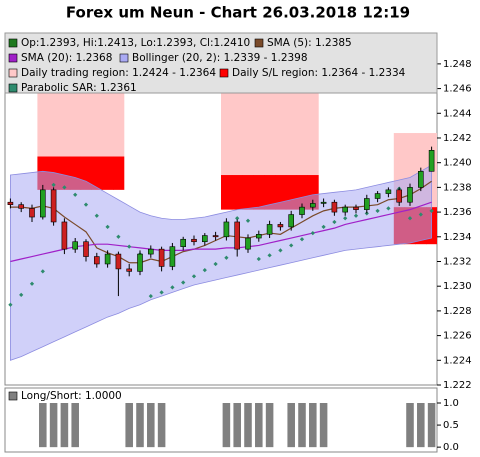  What do you see at coordinates (66, 58) in the screenshot?
I see `legend-label: SMA (20): 1.2368` at bounding box center [66, 58].